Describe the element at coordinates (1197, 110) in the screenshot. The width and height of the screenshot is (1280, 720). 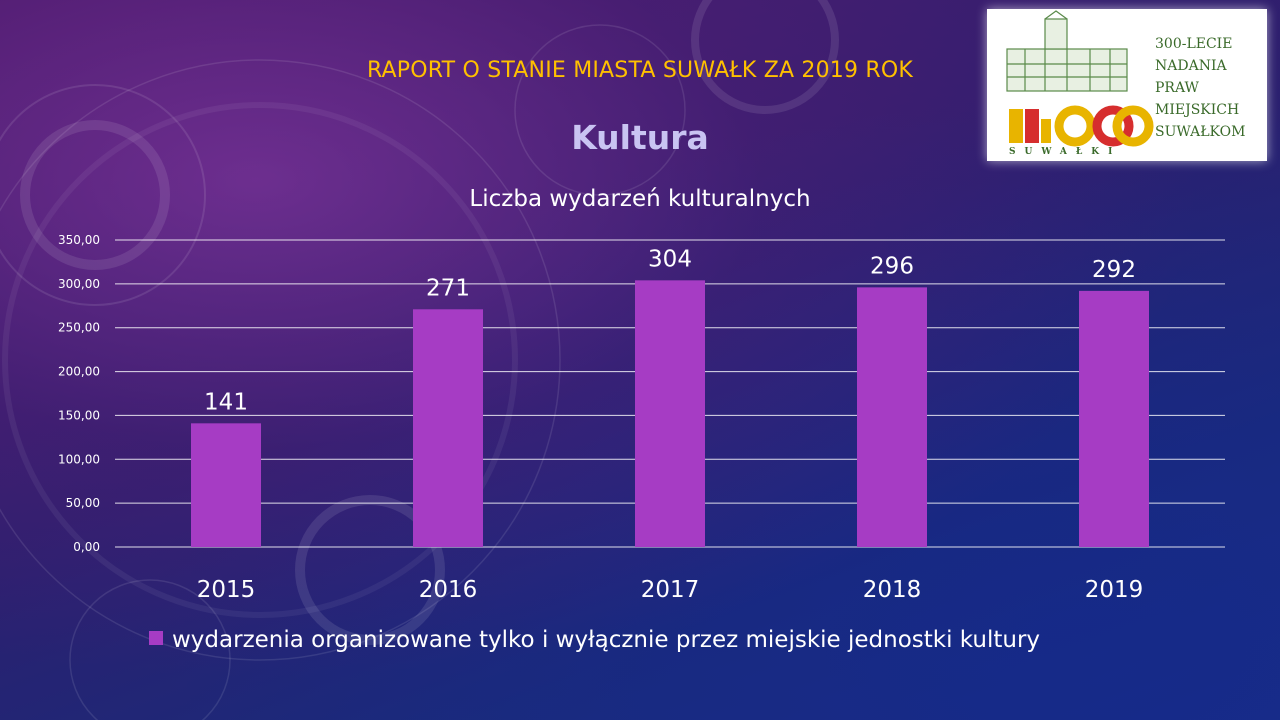
I see `logo-line: MIEJSKICH` at that location.